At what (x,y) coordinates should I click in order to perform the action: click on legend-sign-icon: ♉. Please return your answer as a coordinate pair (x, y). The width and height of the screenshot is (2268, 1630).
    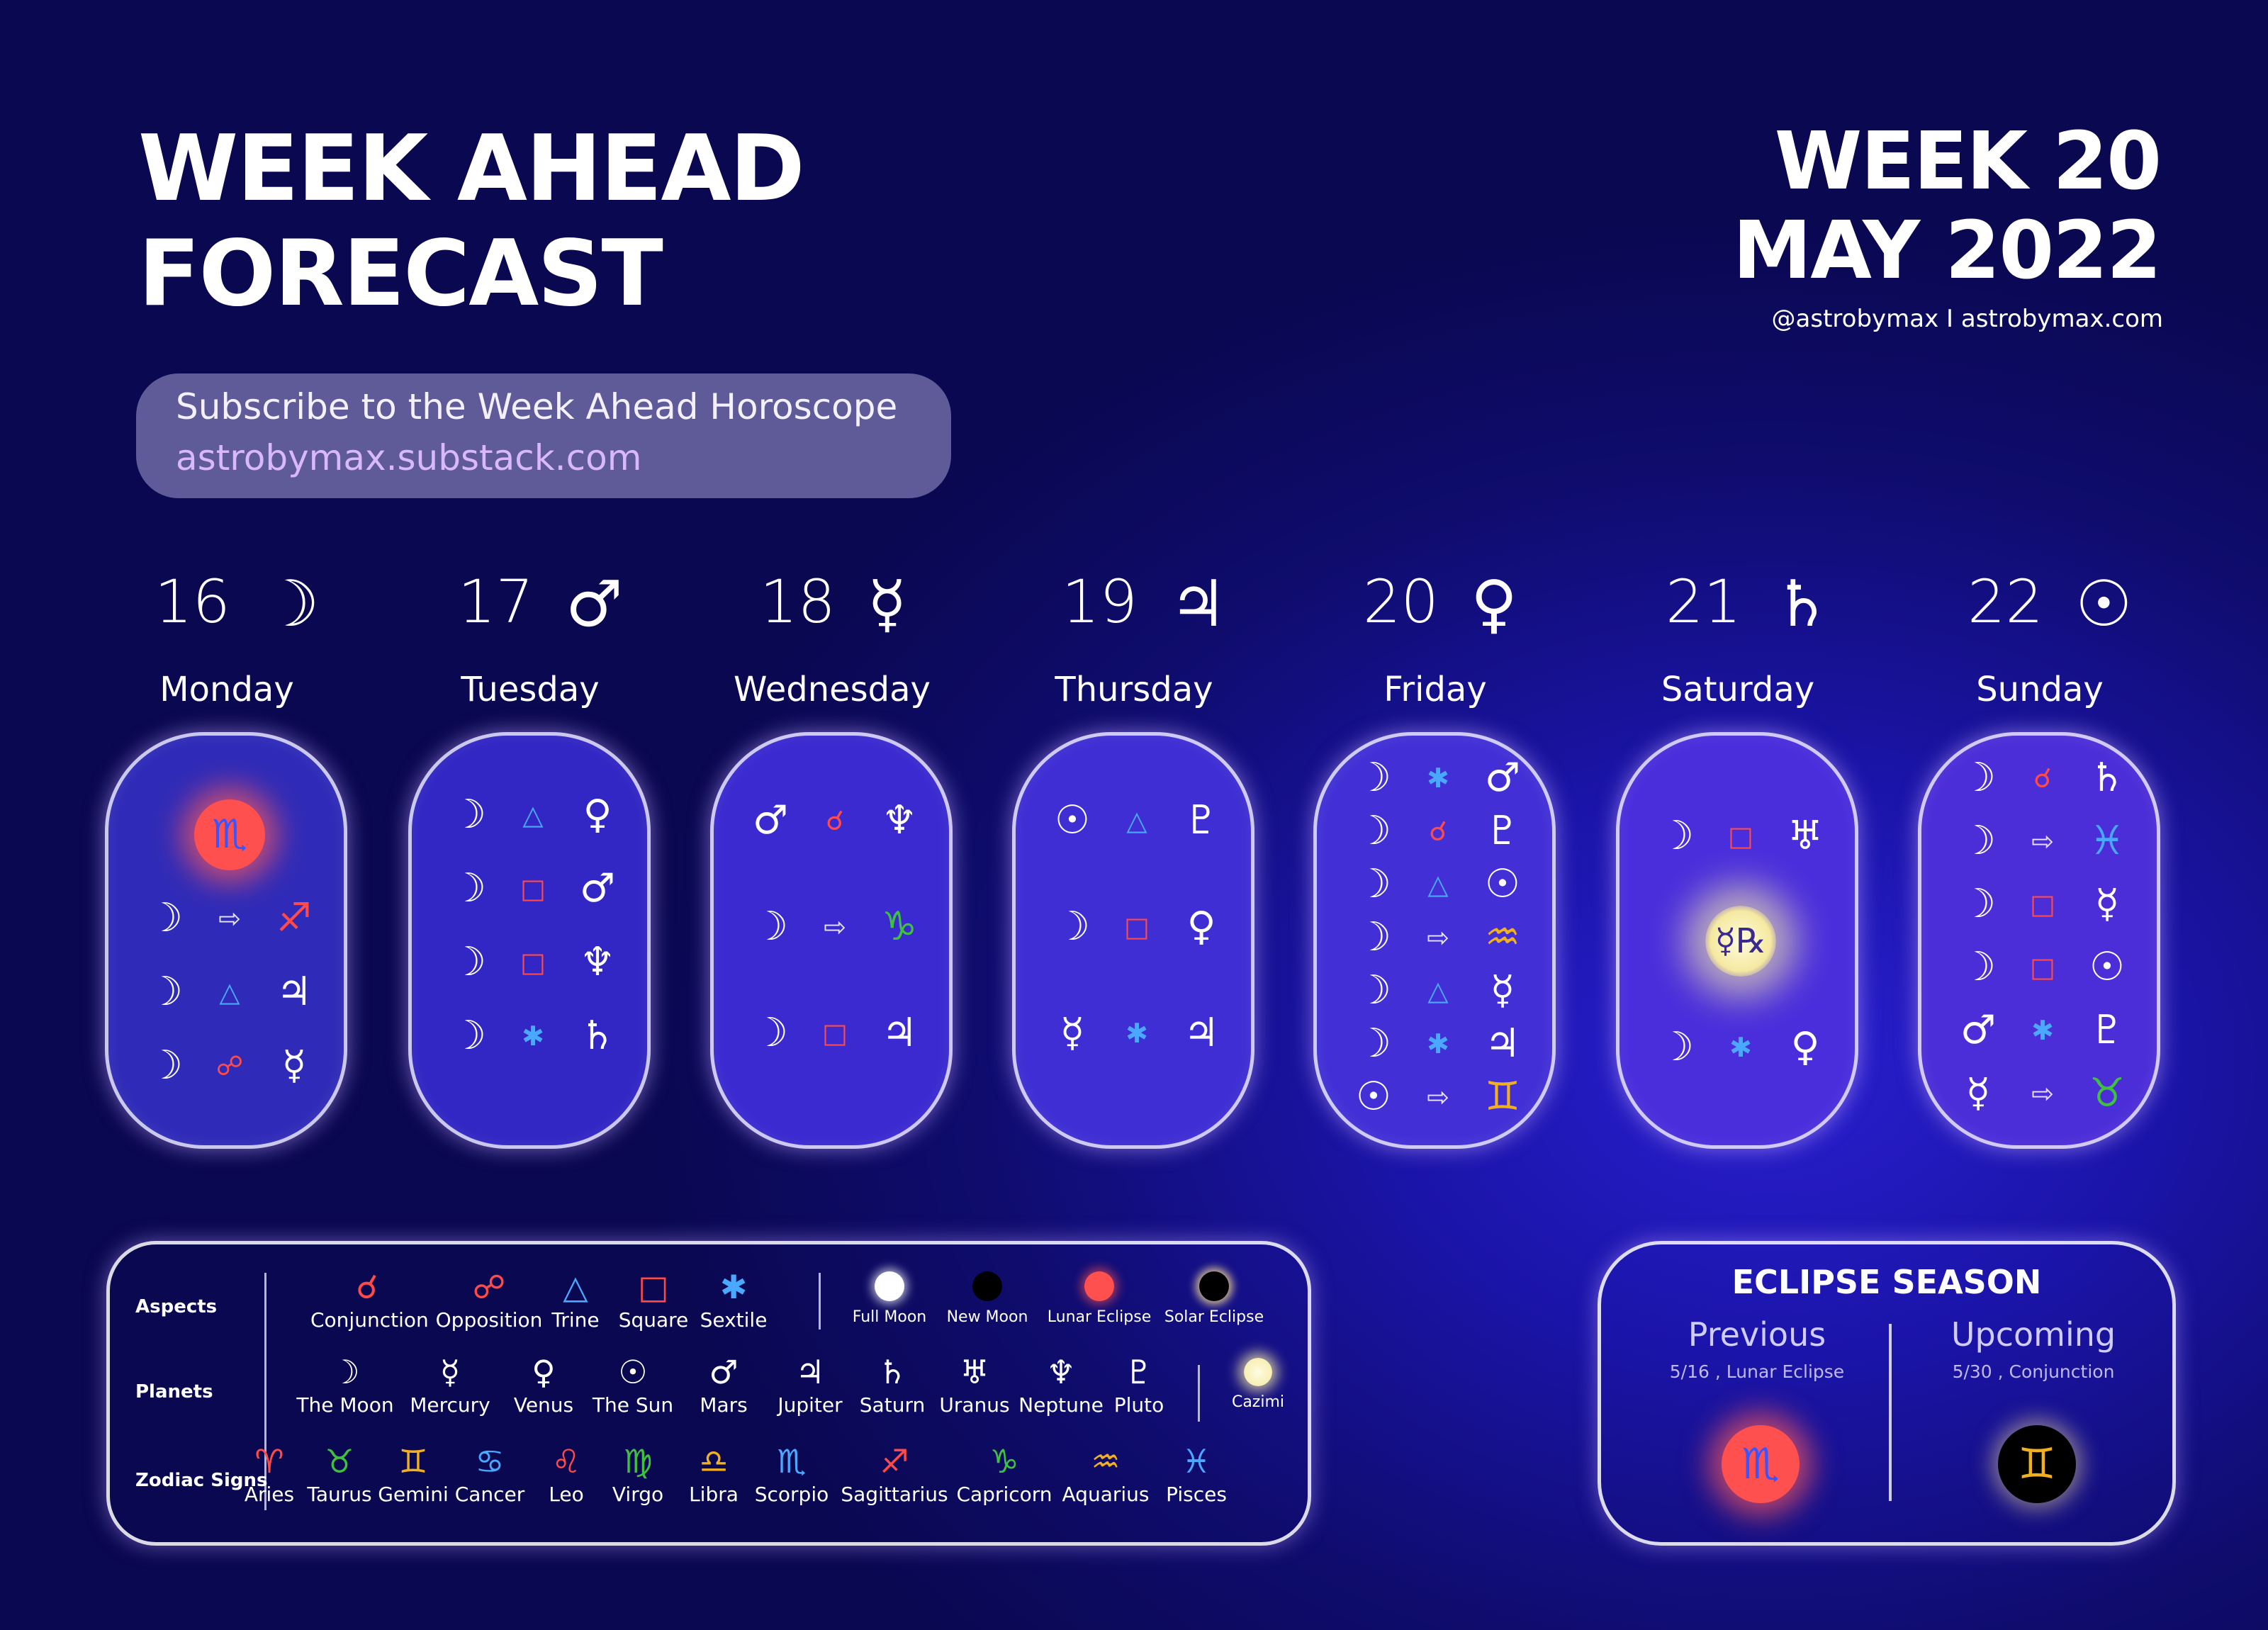
    Looking at the image, I should click on (339, 1461).